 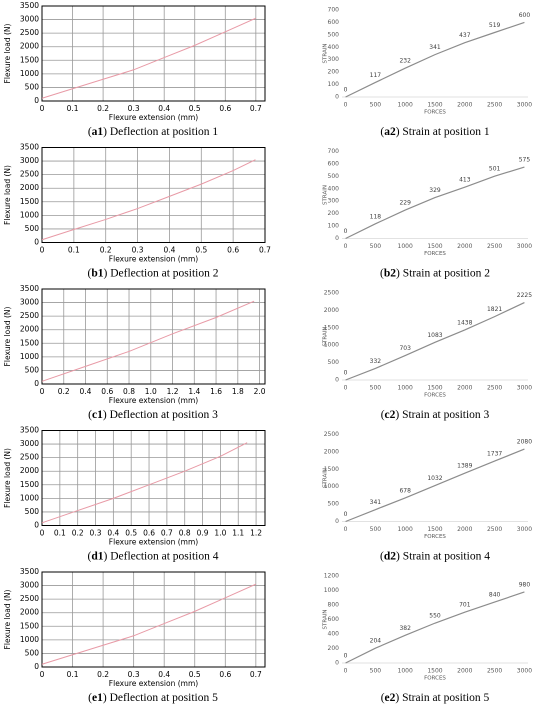 What do you see at coordinates (334, 47) in the screenshot?
I see `y-tick-label: 400` at bounding box center [334, 47].